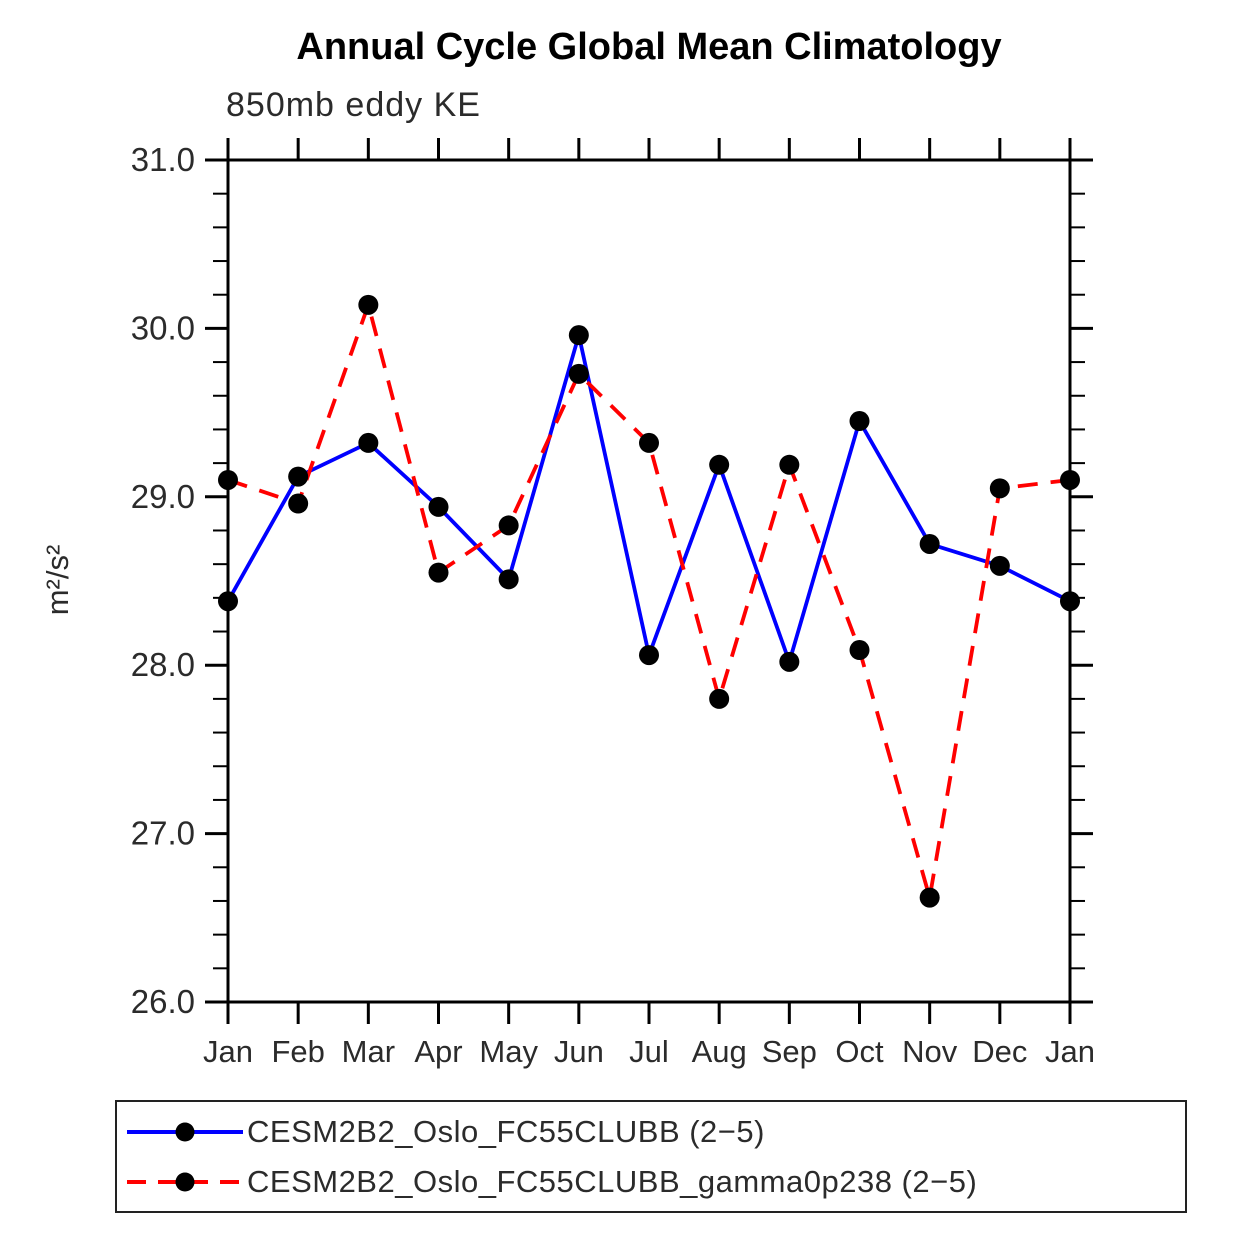  Describe the element at coordinates (163, 159) in the screenshot. I see `y-tick-label: 31.0` at that location.